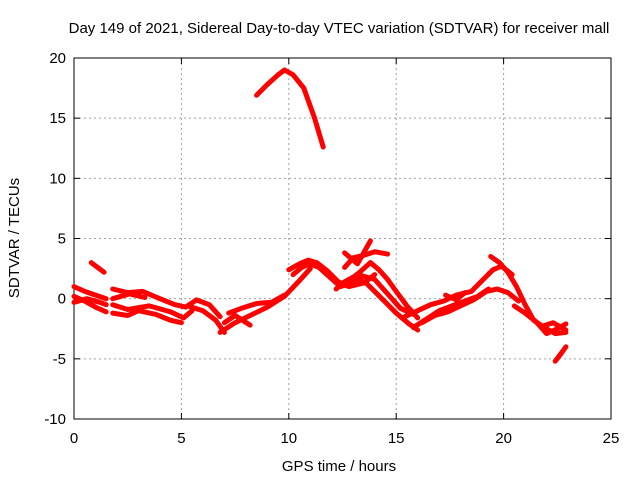  I want to click on y-axis-label: SDTVAR / TECUs, so click(14, 238).